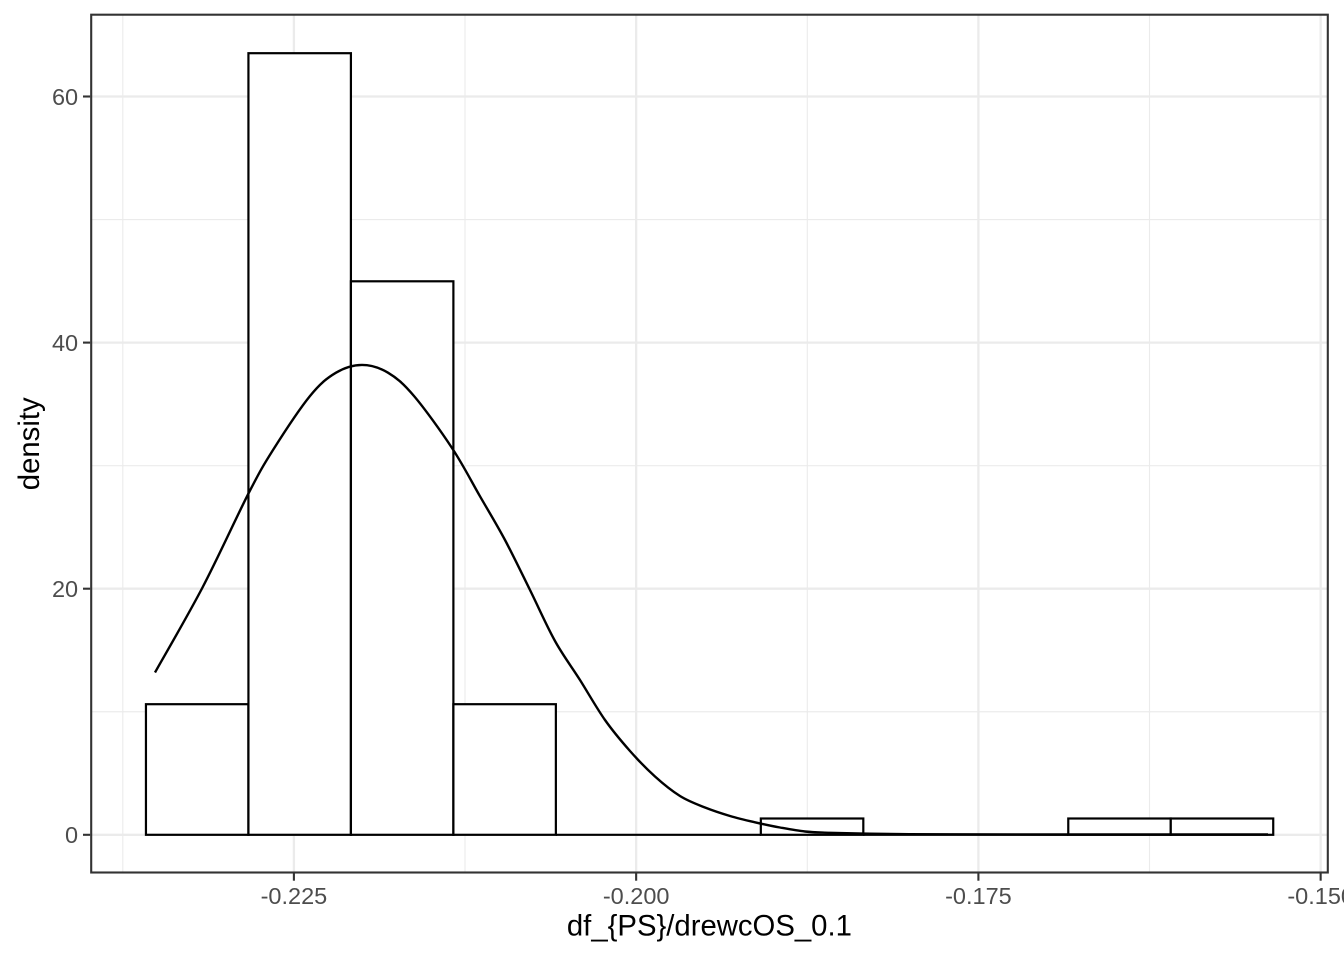 The height and width of the screenshot is (960, 1344). I want to click on svg-text: -0.225, so click(294, 896).